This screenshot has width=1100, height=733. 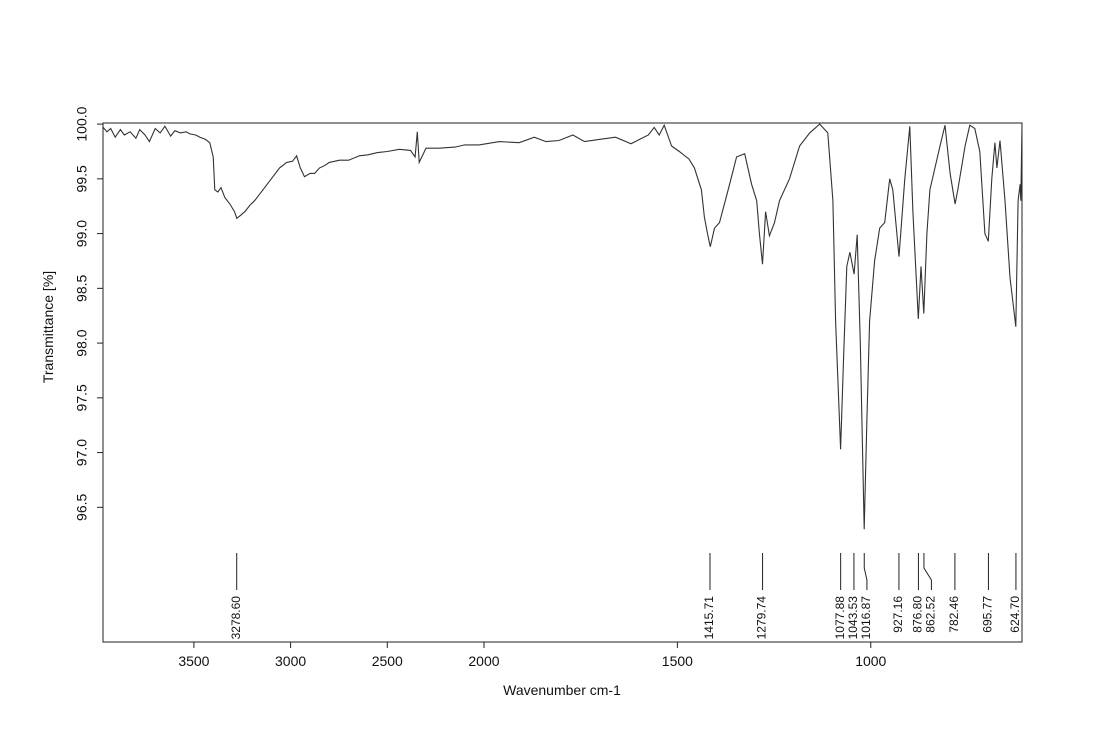 What do you see at coordinates (870, 661) in the screenshot?
I see `x-tick-label: 1000` at bounding box center [870, 661].